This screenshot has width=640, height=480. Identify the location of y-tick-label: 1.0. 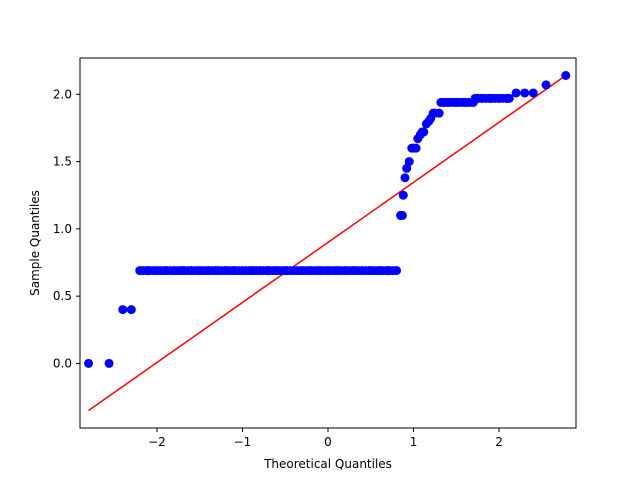
(62, 229).